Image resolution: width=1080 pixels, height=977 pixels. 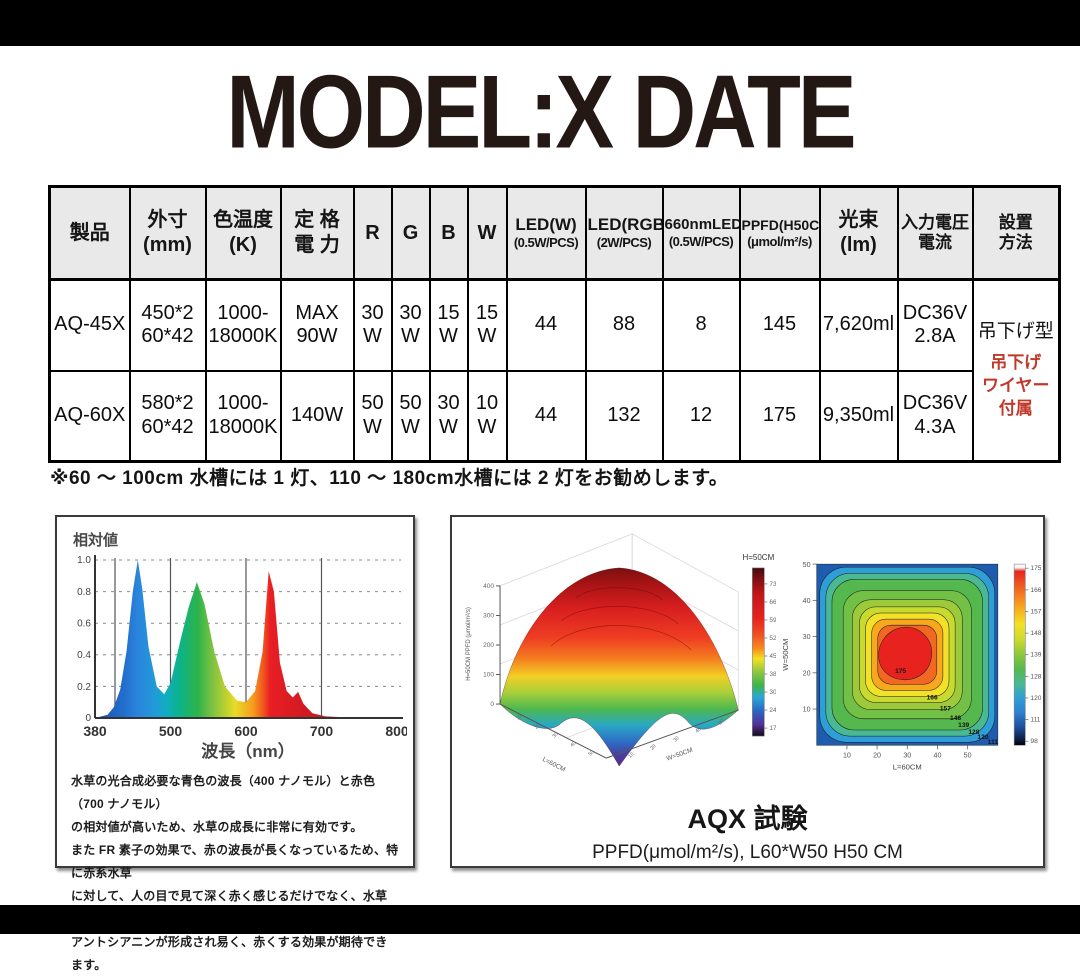 What do you see at coordinates (907, 767) in the screenshot?
I see `heatmap-xlabel: L=60CM` at bounding box center [907, 767].